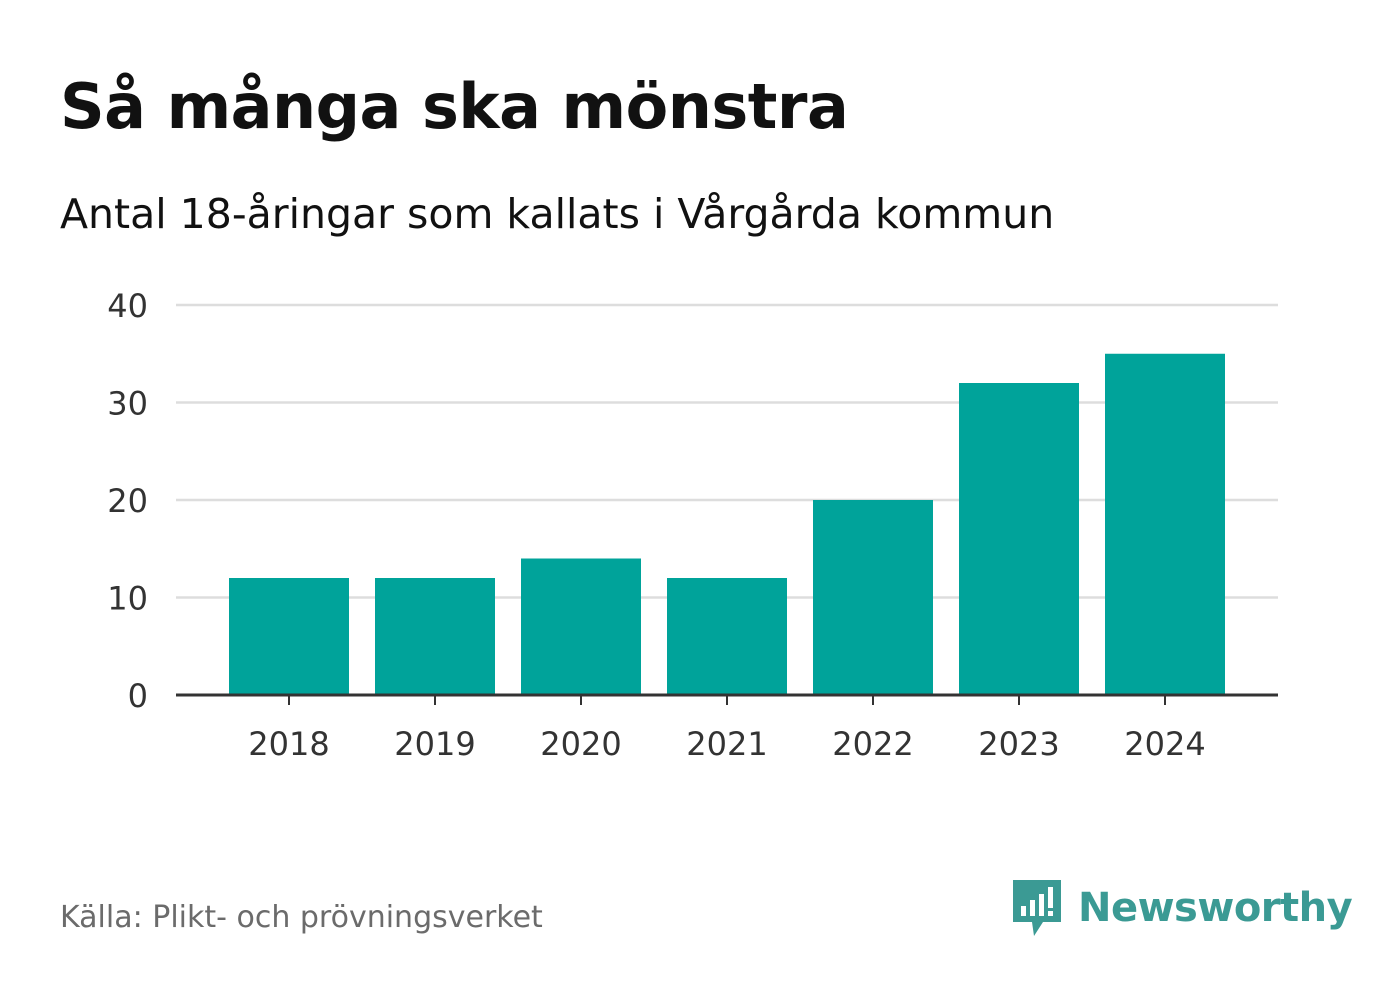 The height and width of the screenshot is (999, 1382). I want to click on y-tick-label: 0, so click(138, 696).